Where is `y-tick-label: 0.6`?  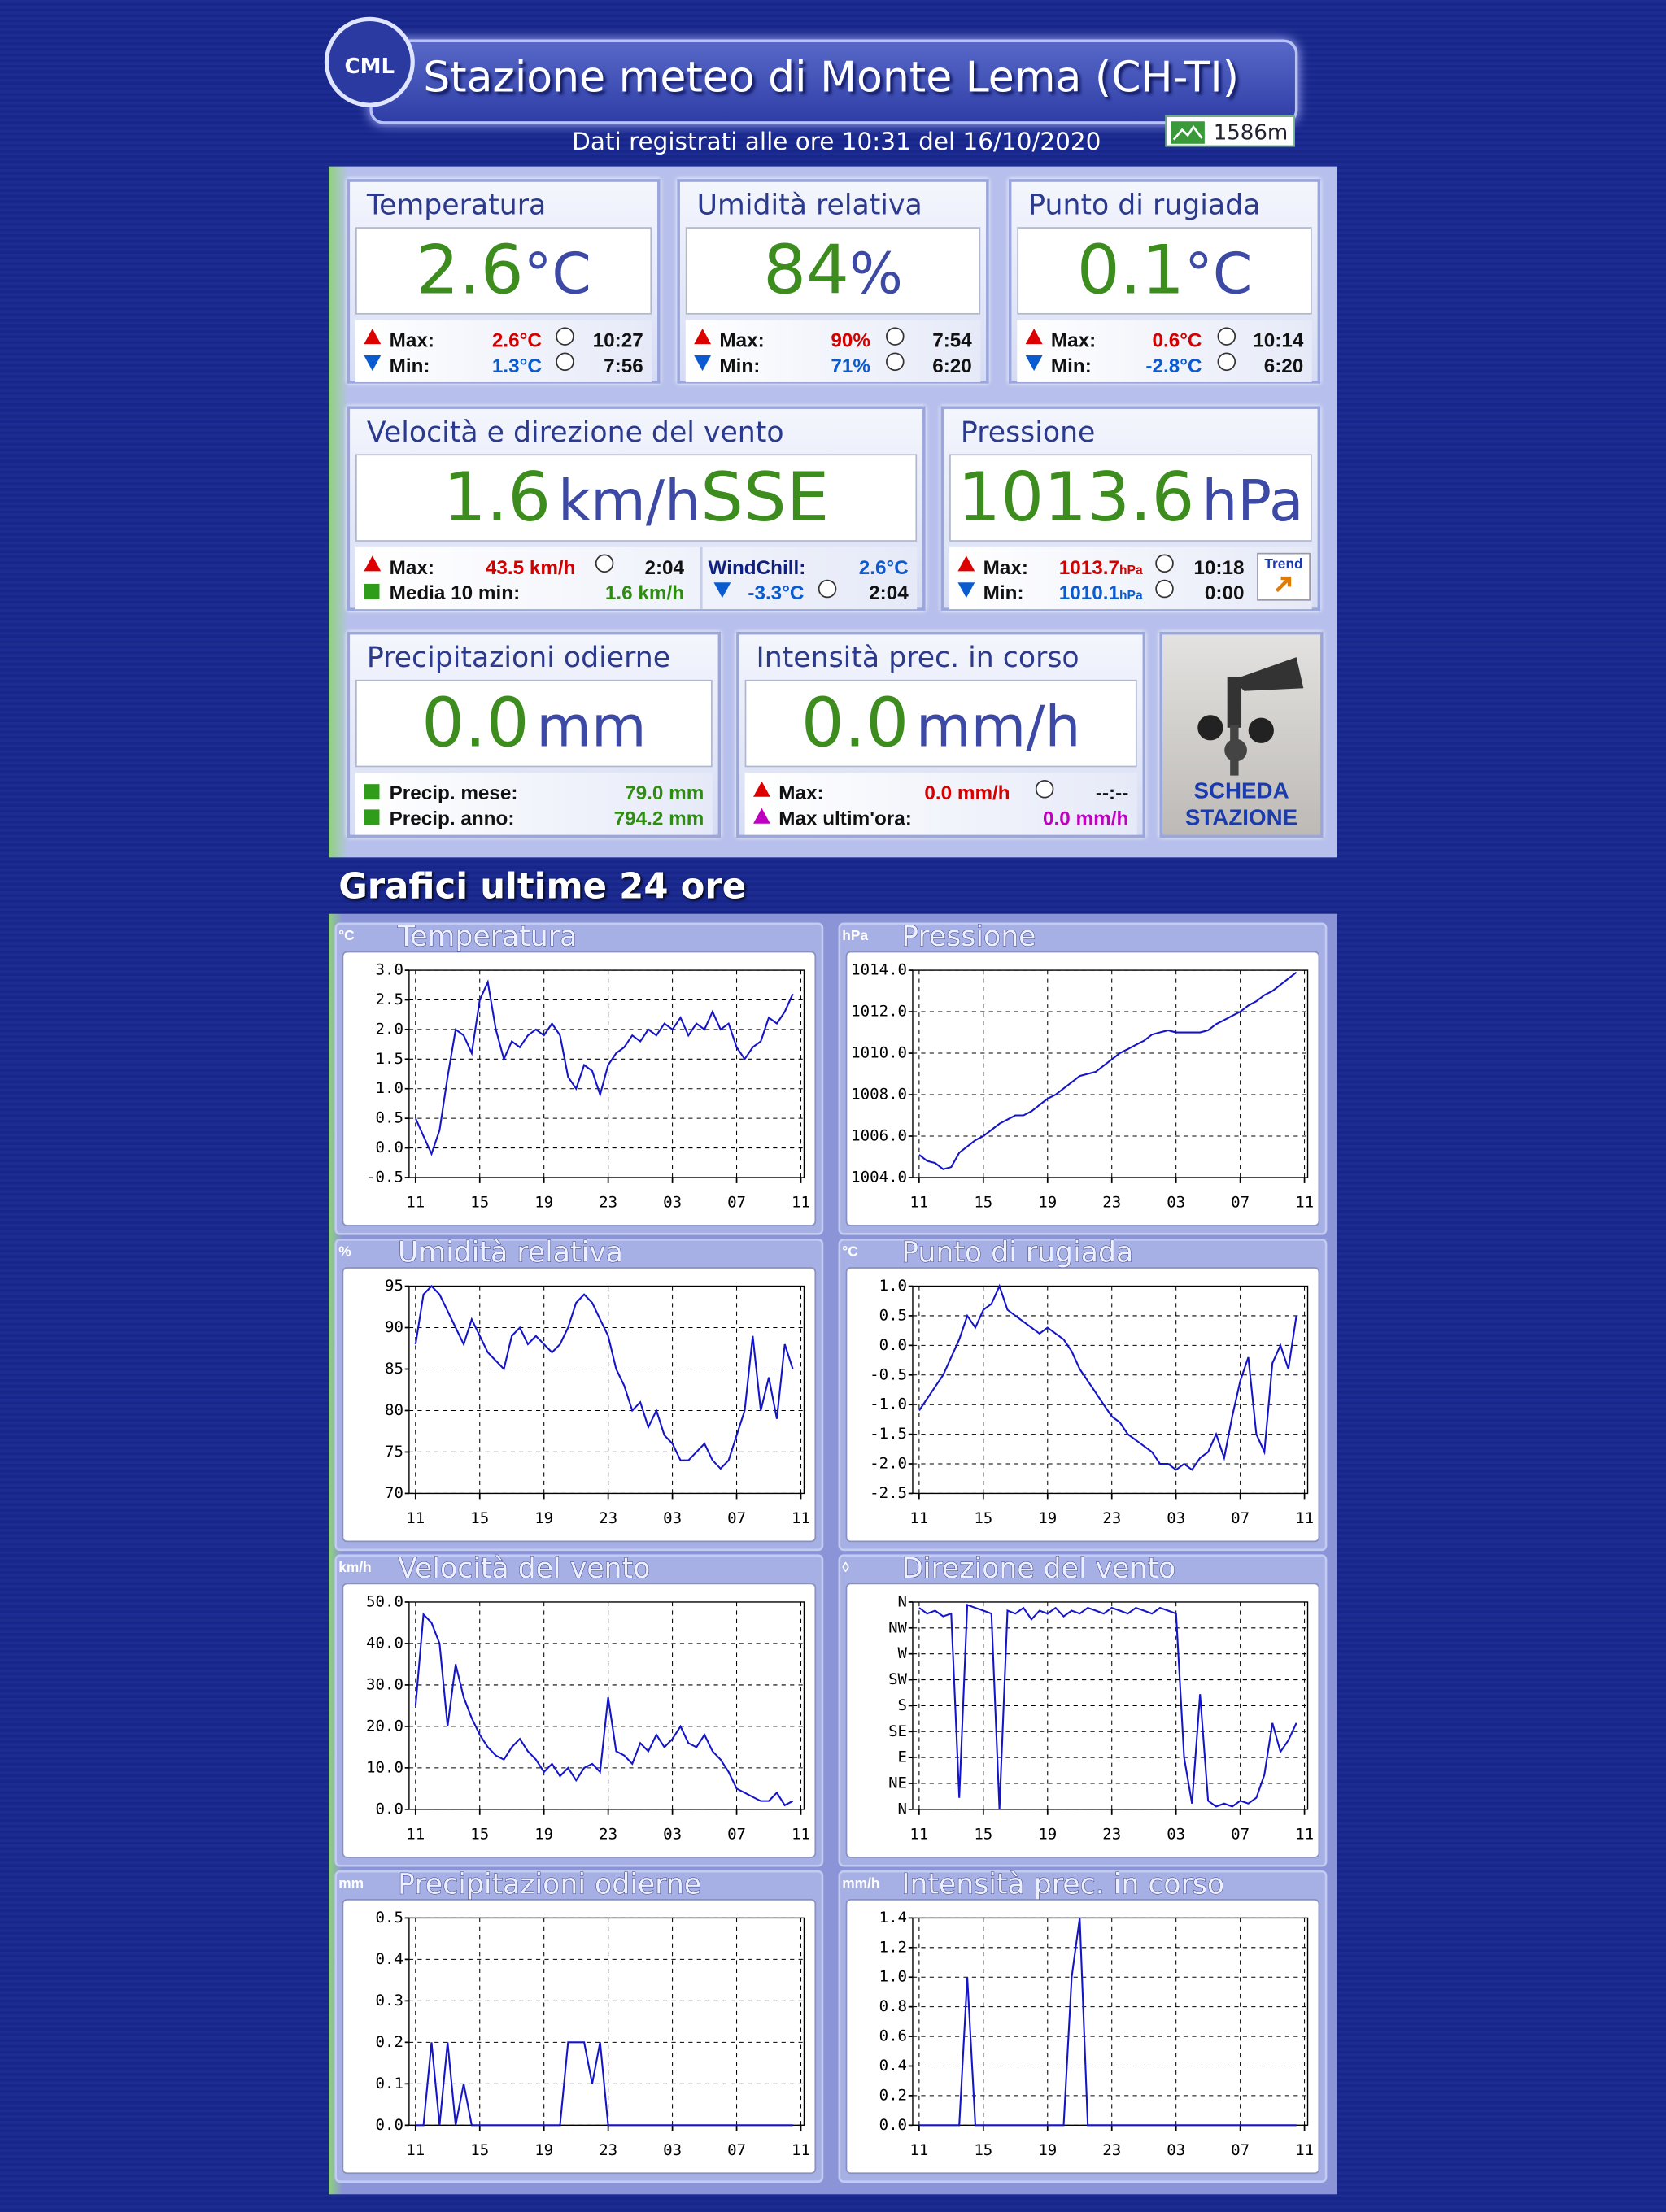 y-tick-label: 0.6 is located at coordinates (893, 2036).